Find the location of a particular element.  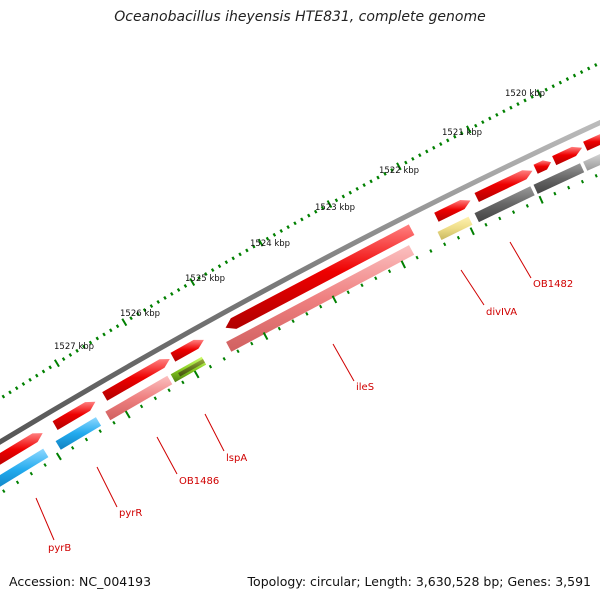

gene-label-OB1486: OB1486 is located at coordinates (199, 481).